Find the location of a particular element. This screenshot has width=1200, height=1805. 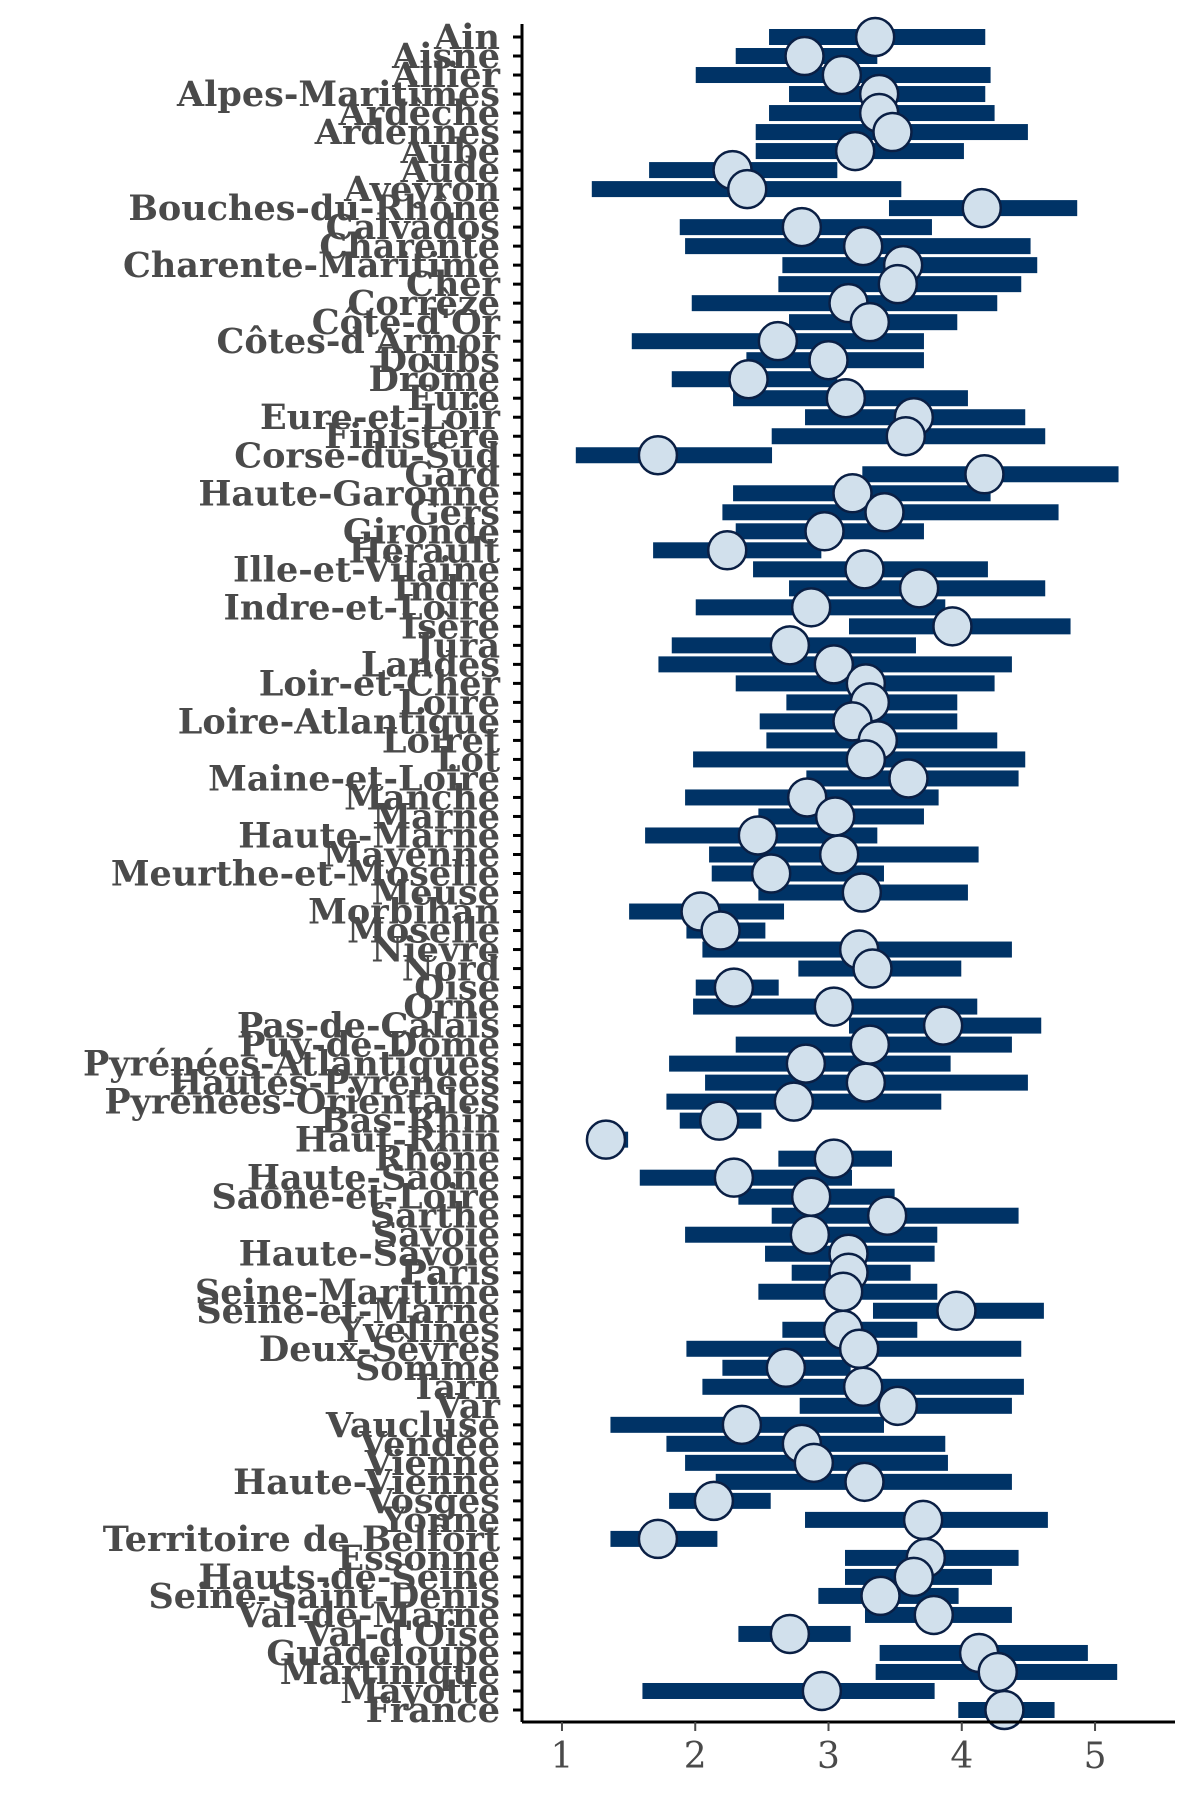

category-label: Loire-Atlantique is located at coordinates (339, 721).